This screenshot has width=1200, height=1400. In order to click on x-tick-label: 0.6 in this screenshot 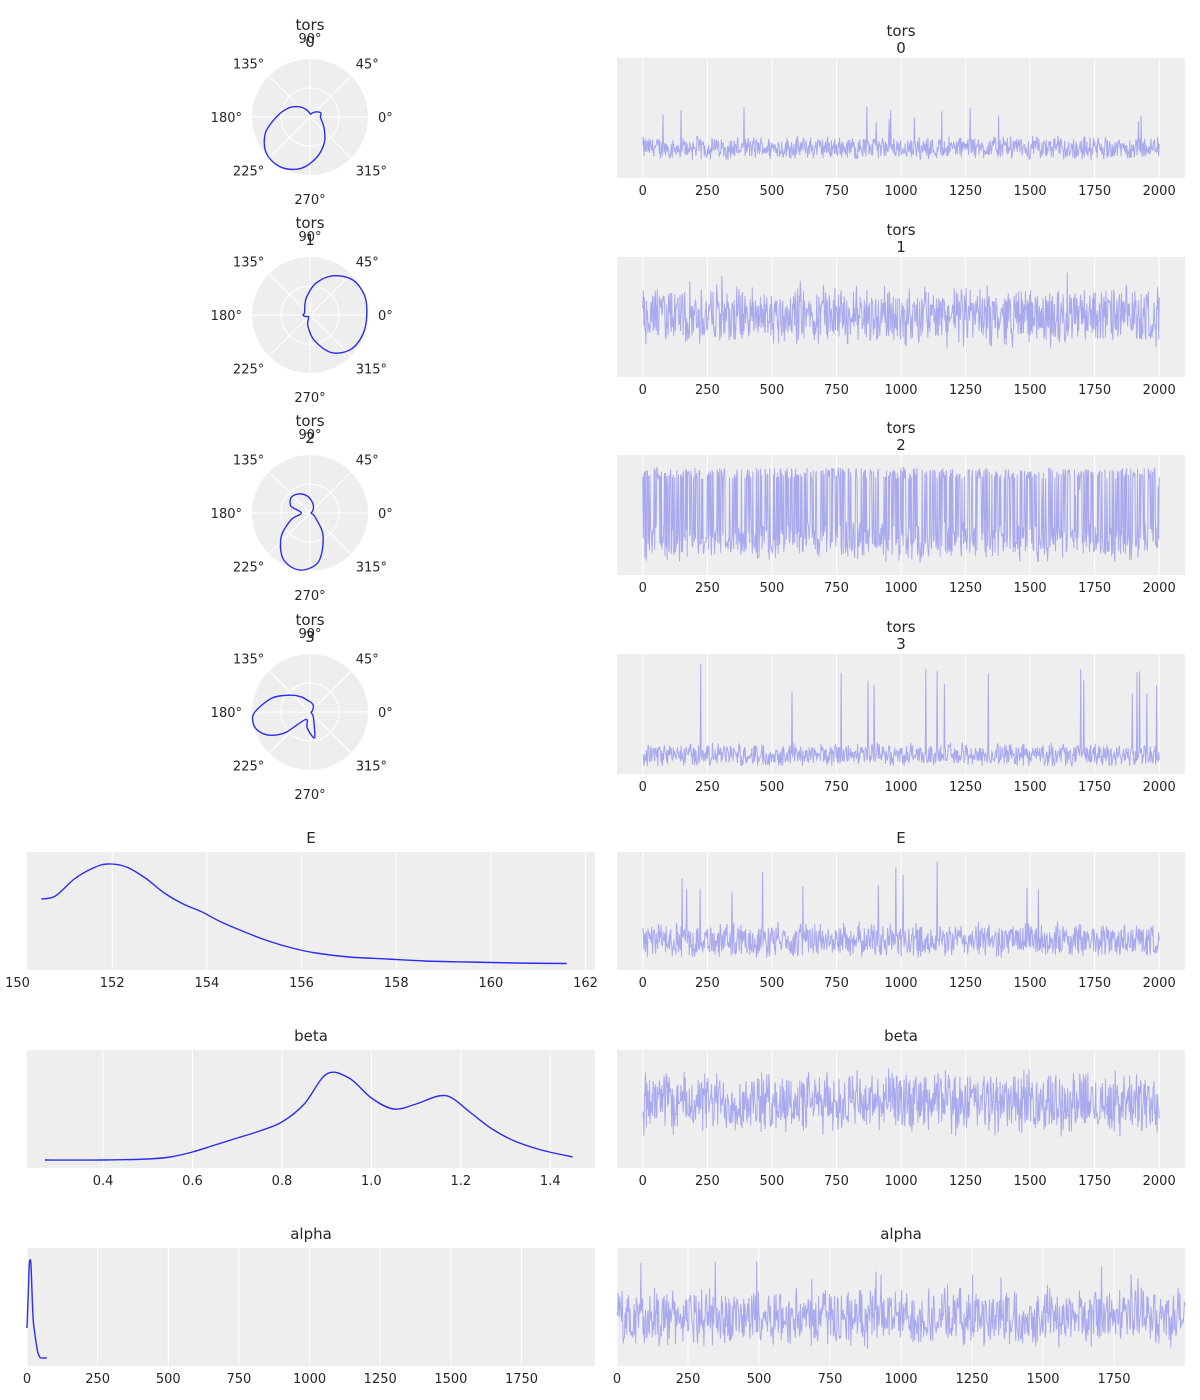, I will do `click(192, 1181)`.